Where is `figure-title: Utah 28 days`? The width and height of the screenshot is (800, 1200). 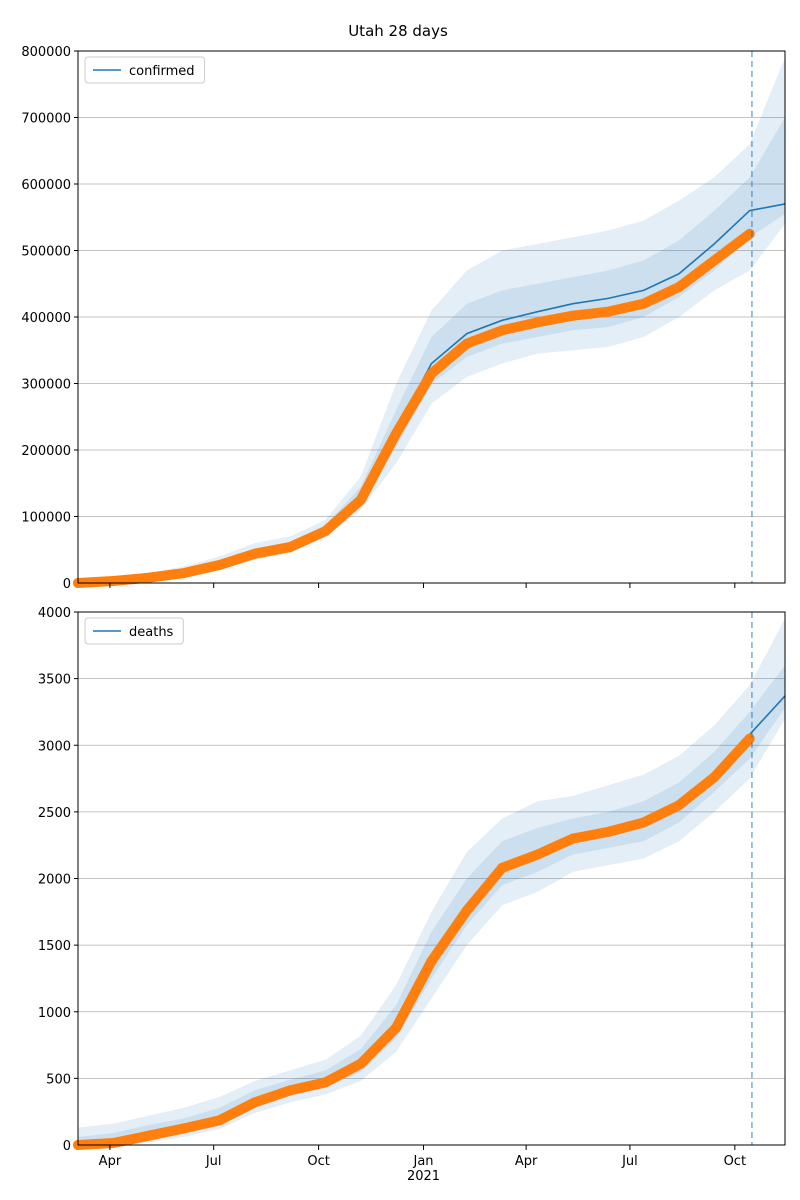 figure-title: Utah 28 days is located at coordinates (398, 31).